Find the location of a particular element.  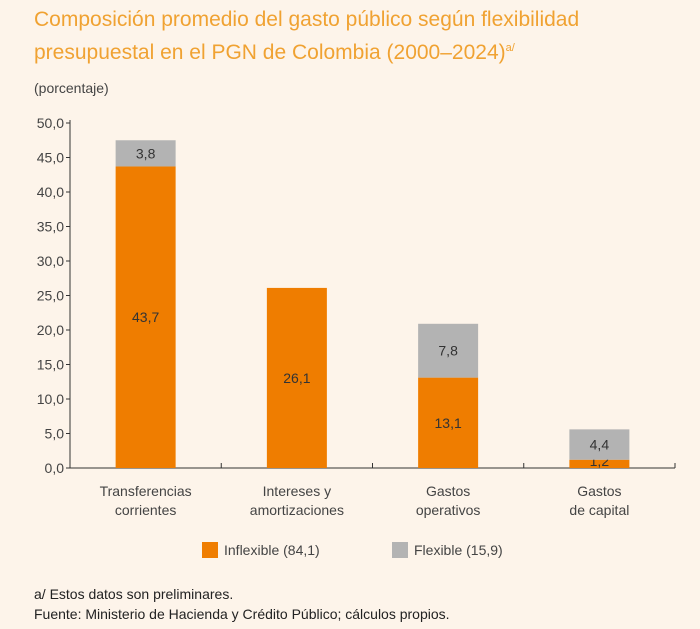

y-tick-label: 5,0 is located at coordinates (55, 434).